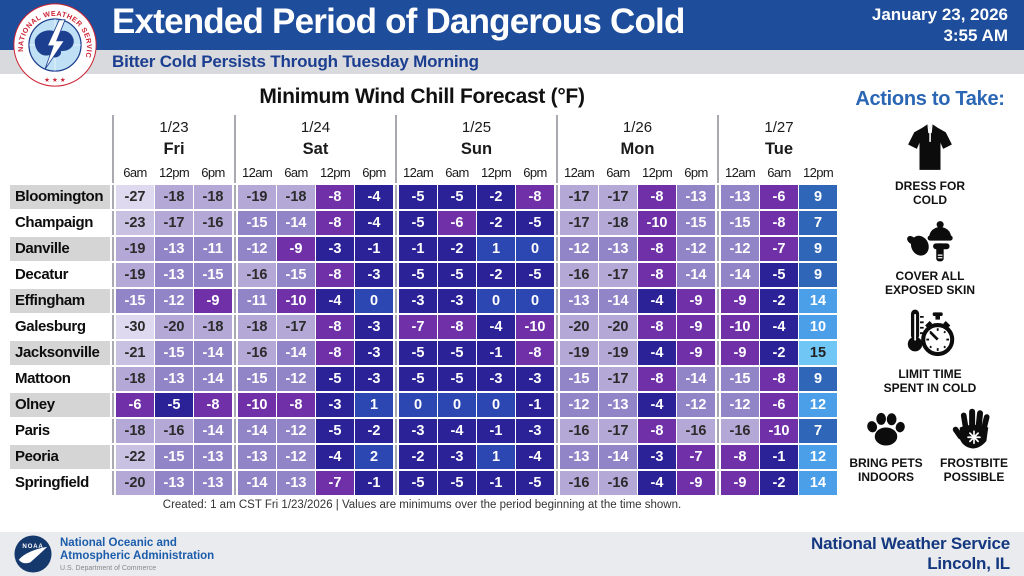  I want to click on day-group-cells: -19 -13 -15, so click(172, 275).